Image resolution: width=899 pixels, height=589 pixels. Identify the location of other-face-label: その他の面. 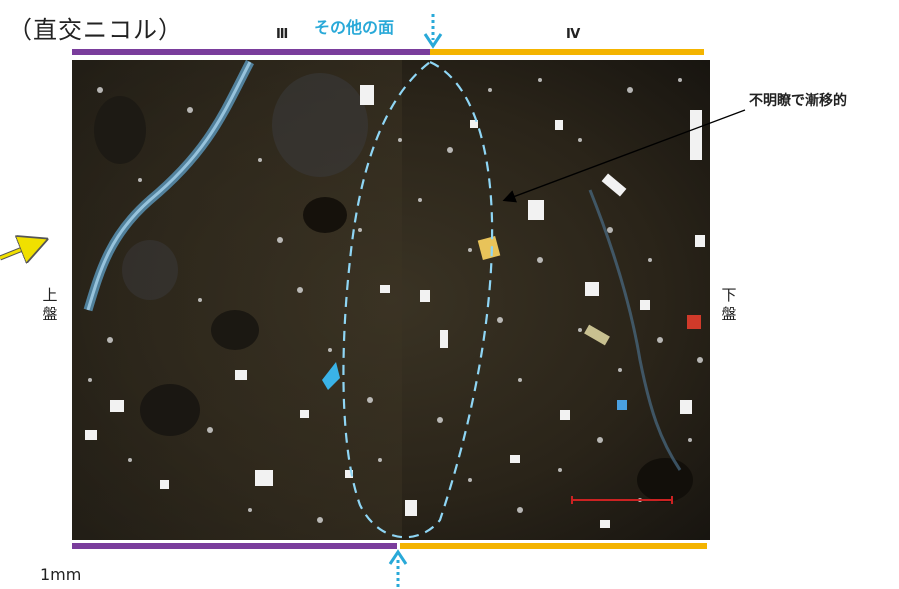
(354, 27).